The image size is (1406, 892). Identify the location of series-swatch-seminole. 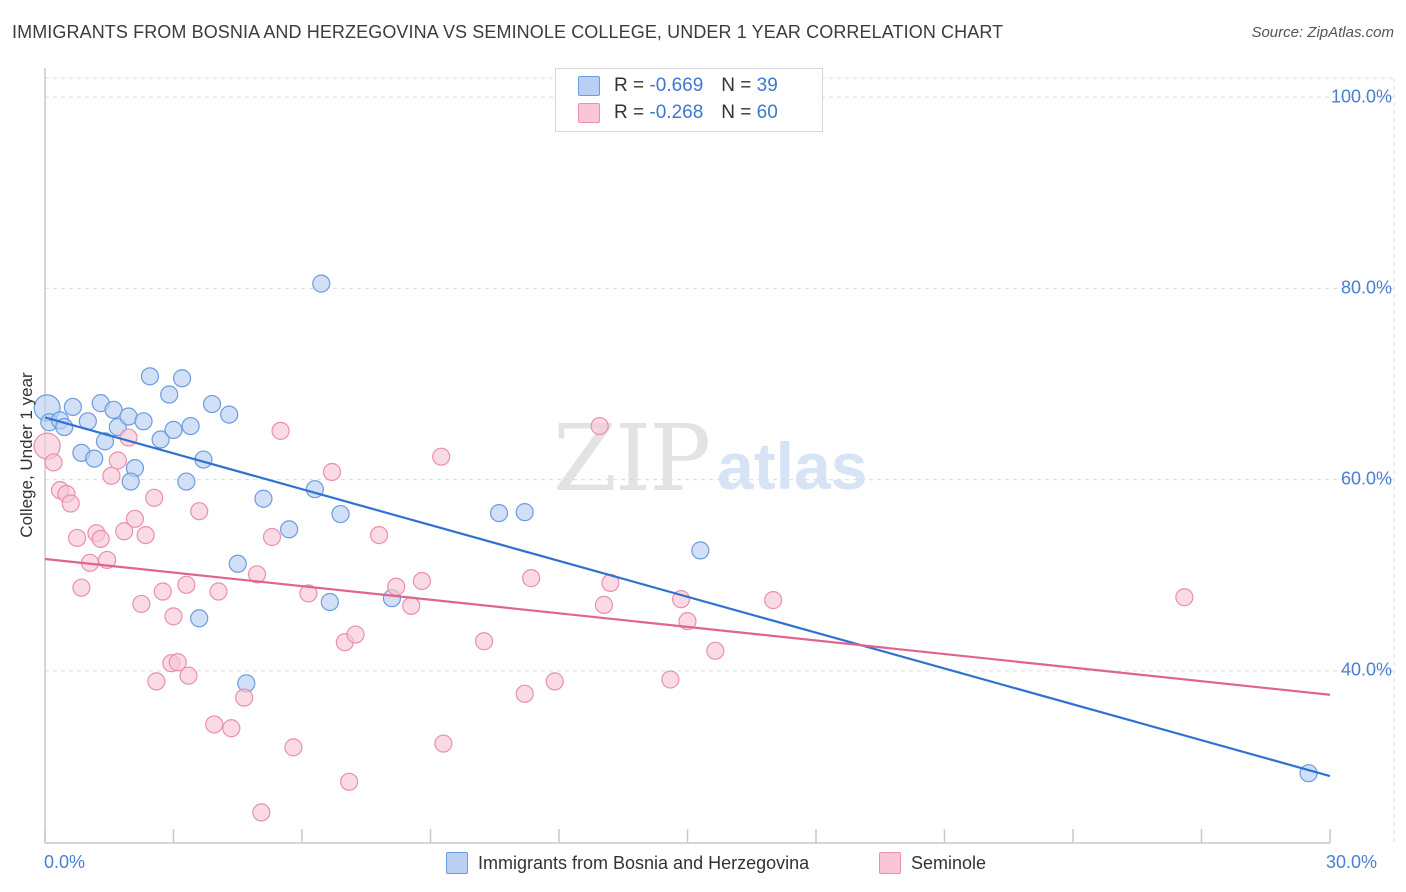
(890, 863).